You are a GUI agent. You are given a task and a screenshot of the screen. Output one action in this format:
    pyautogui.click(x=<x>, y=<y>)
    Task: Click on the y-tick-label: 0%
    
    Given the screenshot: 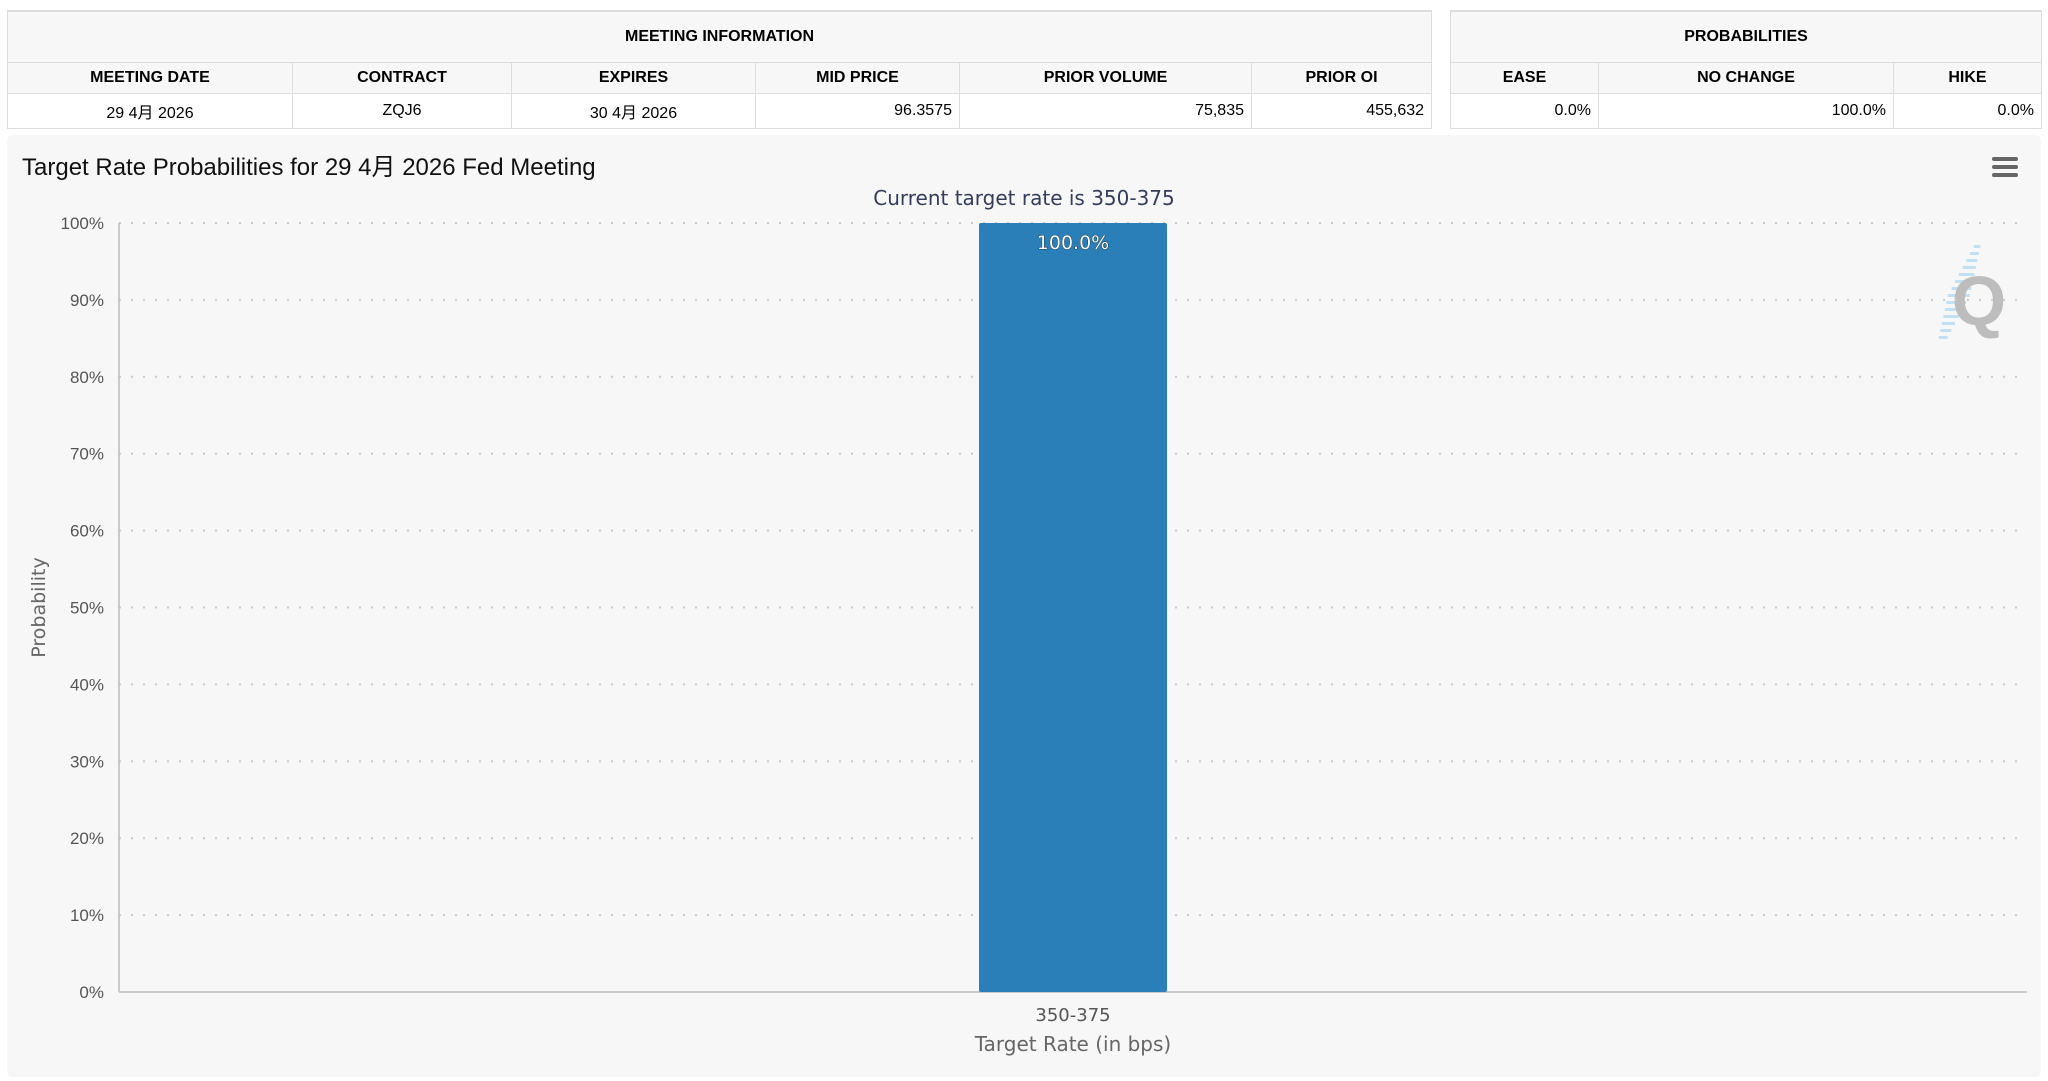 What is the action you would take?
    pyautogui.click(x=91, y=992)
    